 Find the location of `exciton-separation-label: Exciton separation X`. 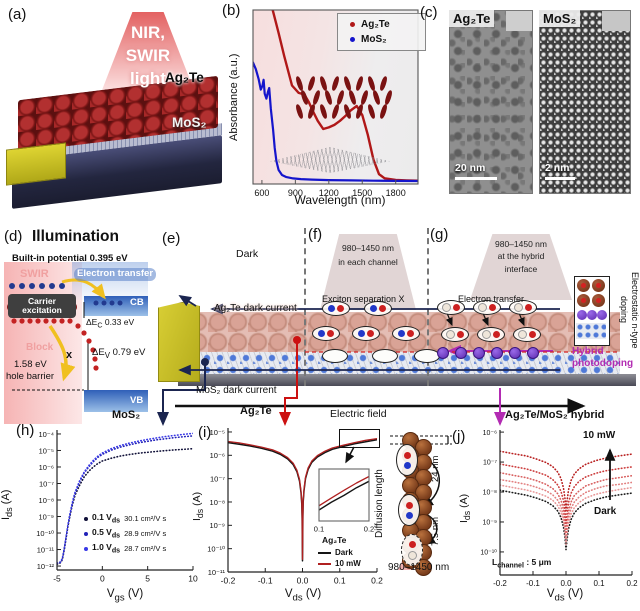

exciton-separation-label: Exciton separation X is located at coordinates (363, 299).